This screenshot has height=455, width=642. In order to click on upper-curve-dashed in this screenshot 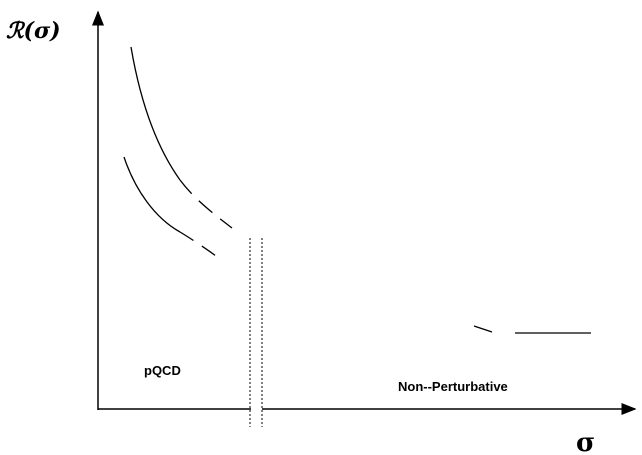, I will do `click(206, 204)`.